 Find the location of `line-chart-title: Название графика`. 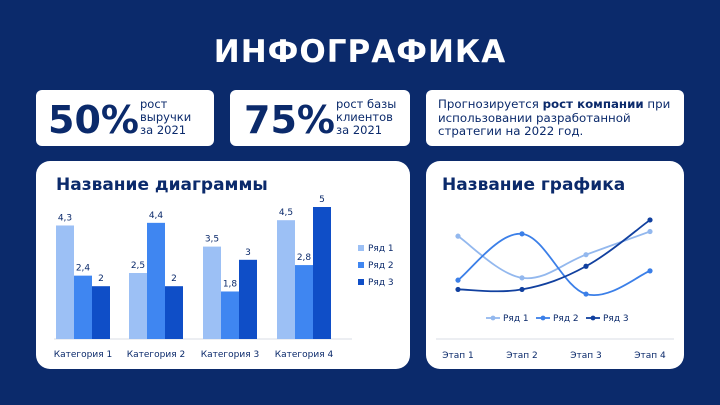

line-chart-title: Название графика is located at coordinates (534, 185).